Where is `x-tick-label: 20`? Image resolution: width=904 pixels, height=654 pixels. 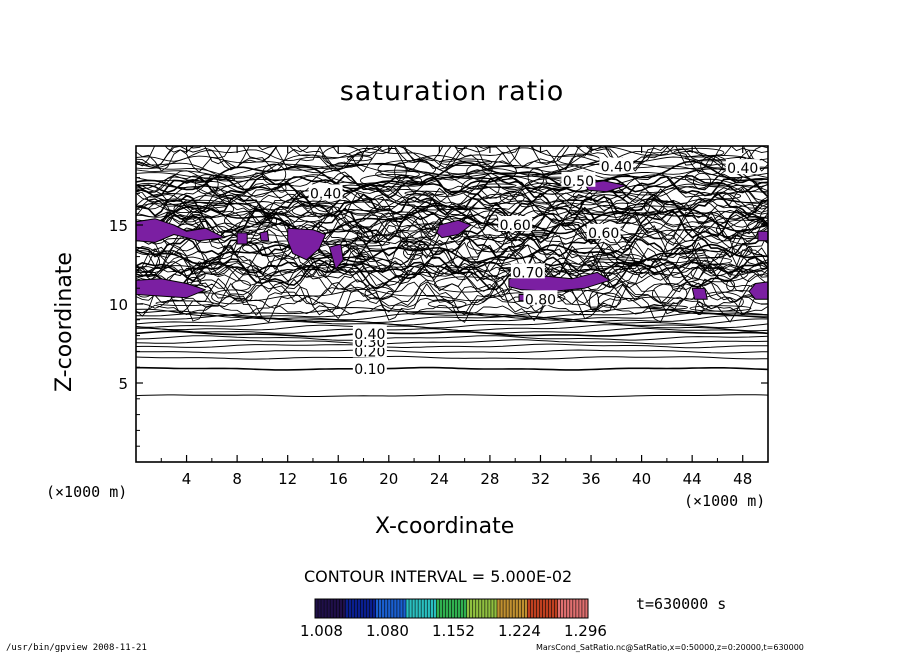
x-tick-label: 20 is located at coordinates (388, 479).